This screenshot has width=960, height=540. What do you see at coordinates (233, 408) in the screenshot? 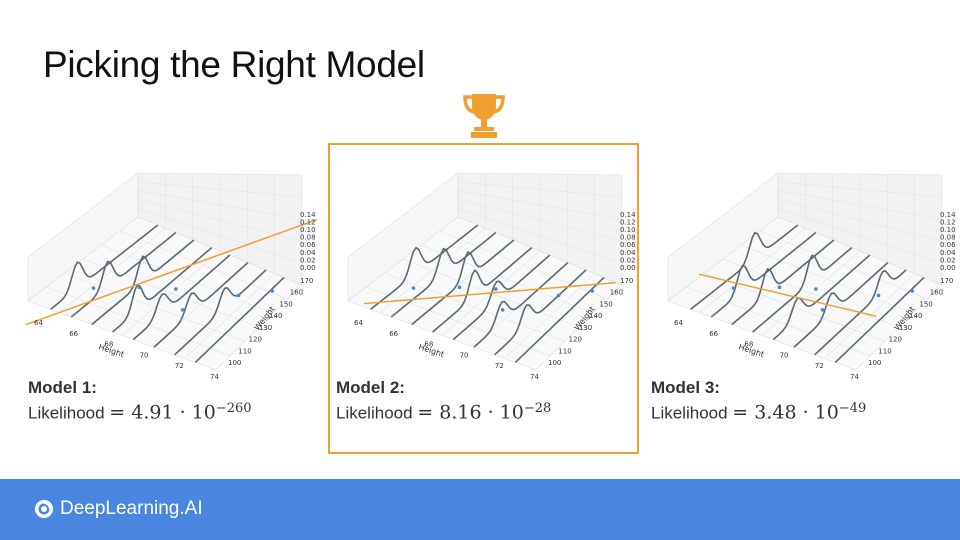
I see `likelihood-exponent: −260` at bounding box center [233, 408].